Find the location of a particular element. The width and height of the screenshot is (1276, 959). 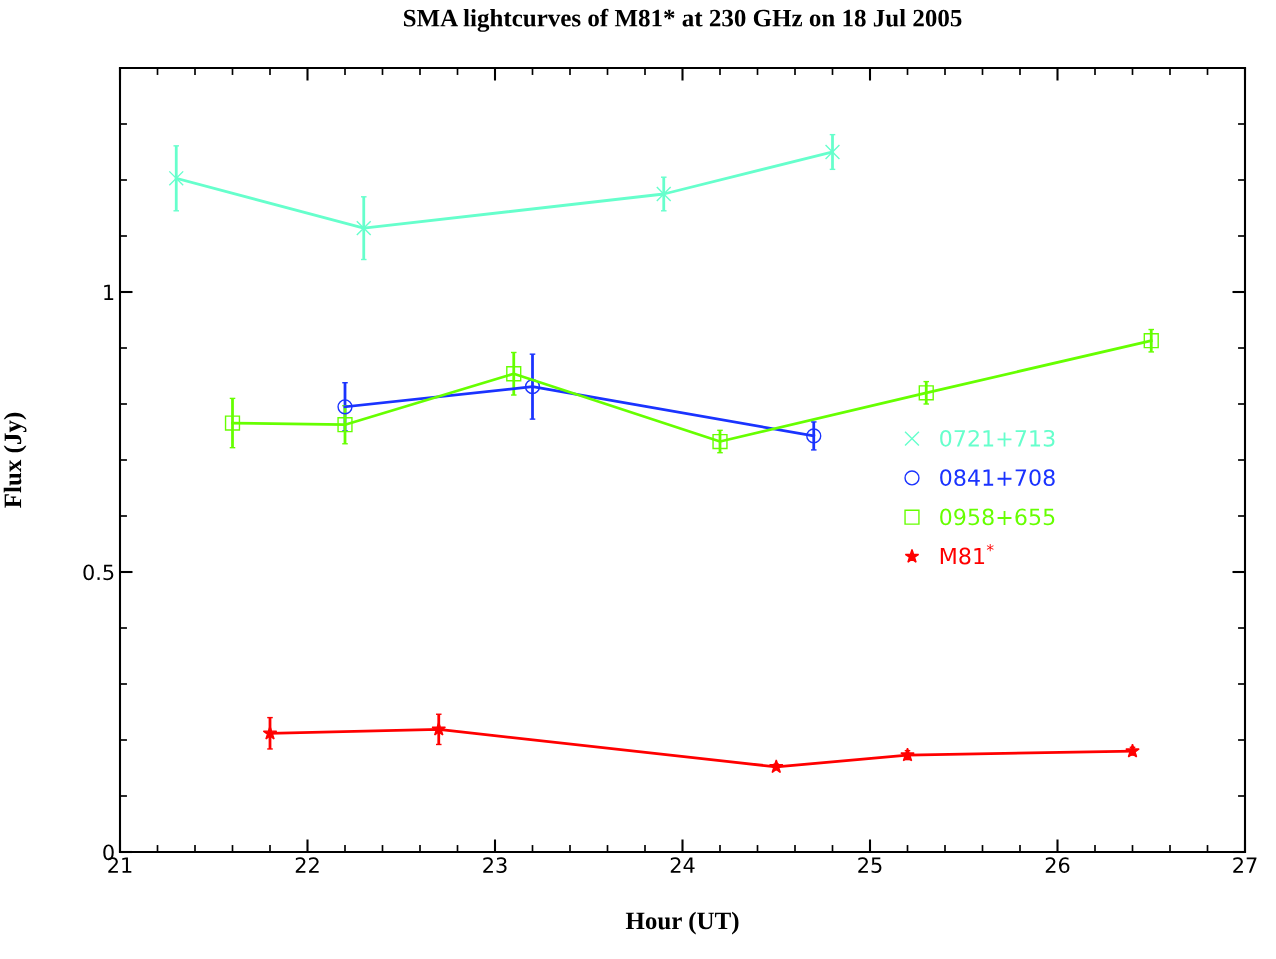

x-tick-label: 25 is located at coordinates (870, 865).